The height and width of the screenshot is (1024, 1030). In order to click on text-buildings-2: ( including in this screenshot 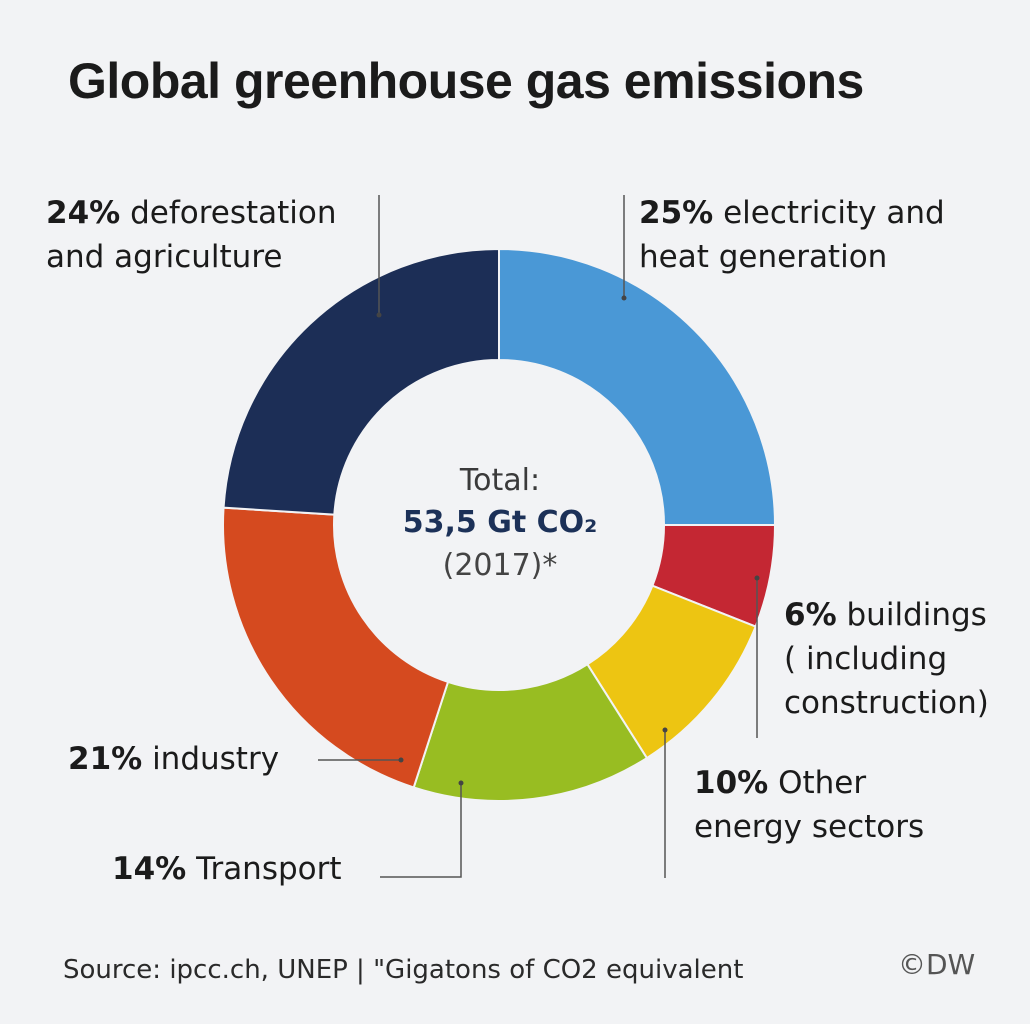, I will do `click(866, 659)`.